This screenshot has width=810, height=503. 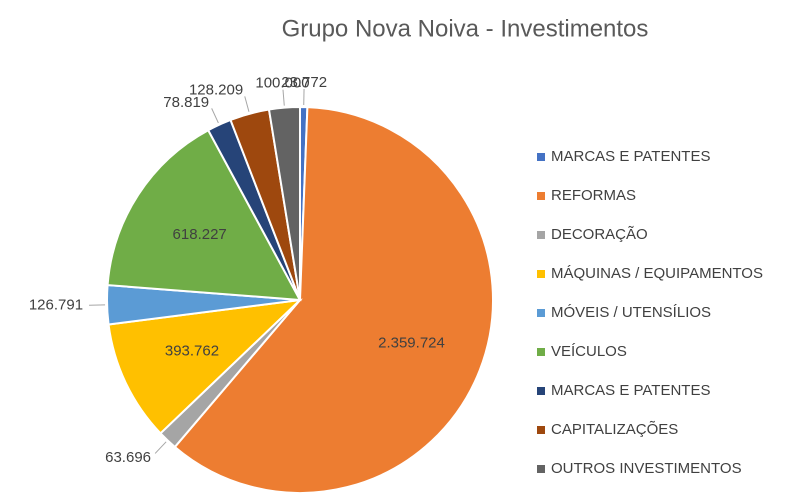 I want to click on legend-label: MÁQUINAS / EQUIPAMENTOS, so click(x=657, y=273).